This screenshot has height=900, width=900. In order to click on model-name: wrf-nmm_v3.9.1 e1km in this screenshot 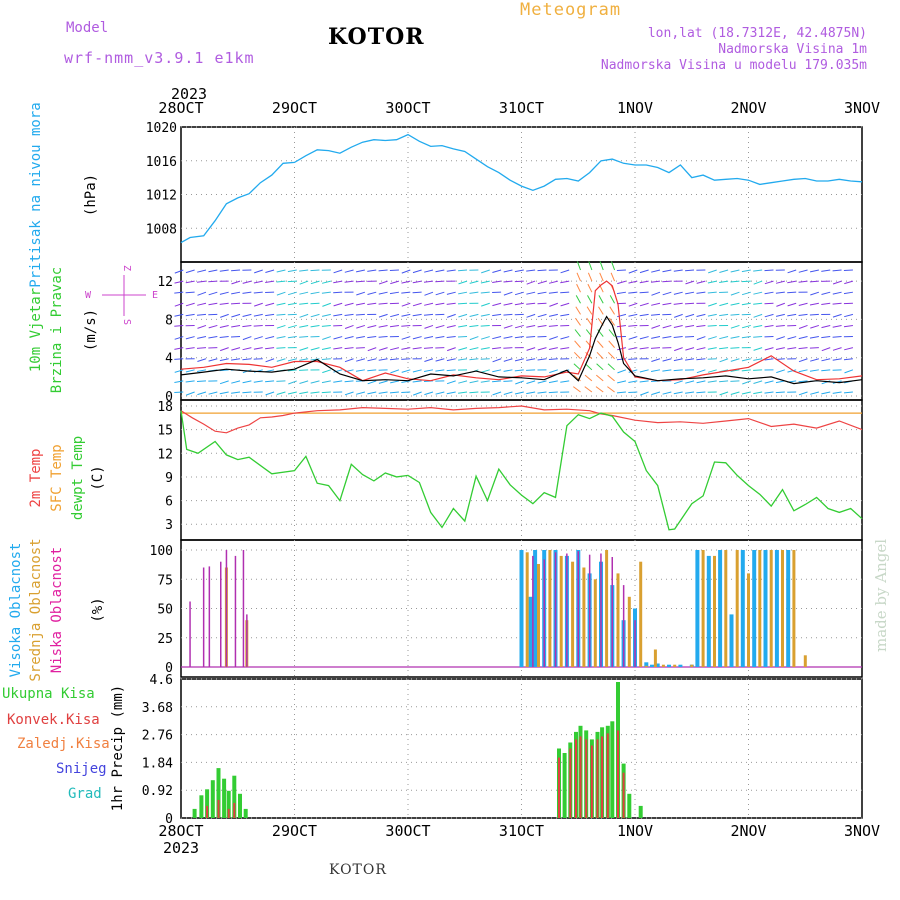, I will do `click(159, 58)`.